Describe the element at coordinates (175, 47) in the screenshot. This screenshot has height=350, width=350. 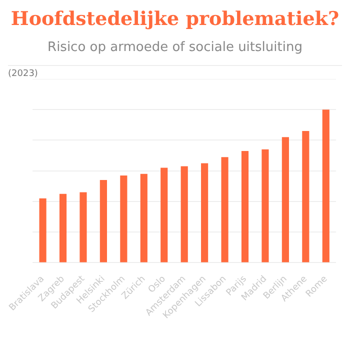
I see `chart-subtitle: Risico op armoede of sociale uitsluiting` at that location.